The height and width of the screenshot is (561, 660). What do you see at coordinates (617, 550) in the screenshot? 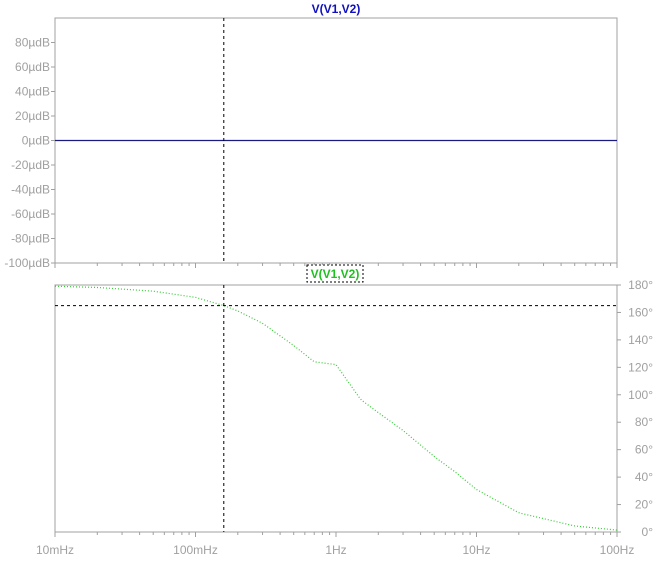
I see `x-tick-label: 100Hz` at bounding box center [617, 550].